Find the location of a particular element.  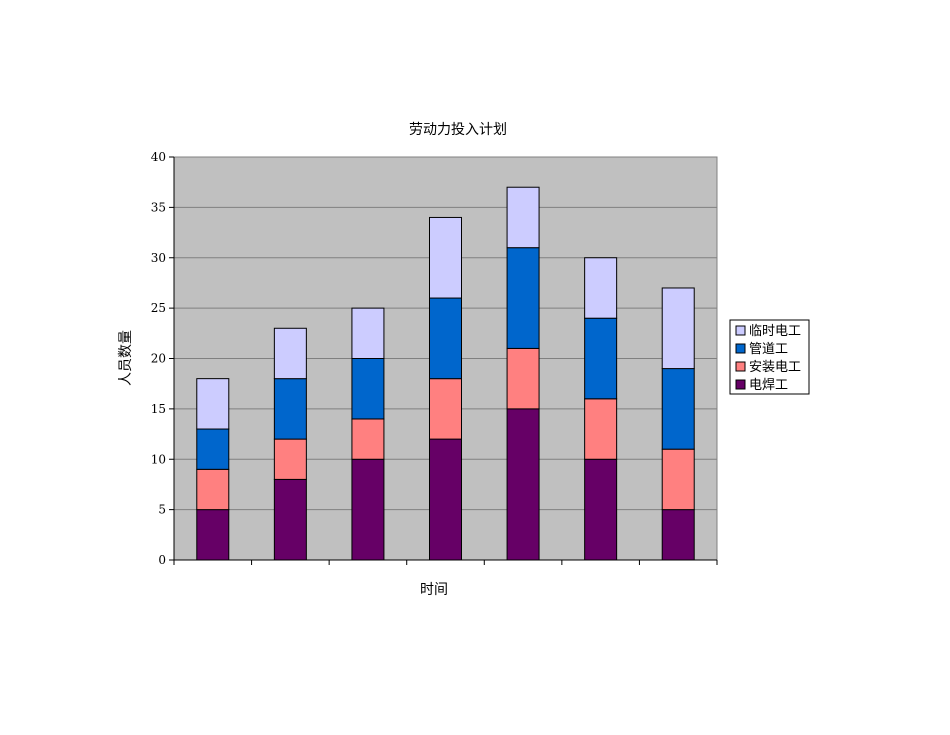

y-tick-label: 25 is located at coordinates (158, 308).